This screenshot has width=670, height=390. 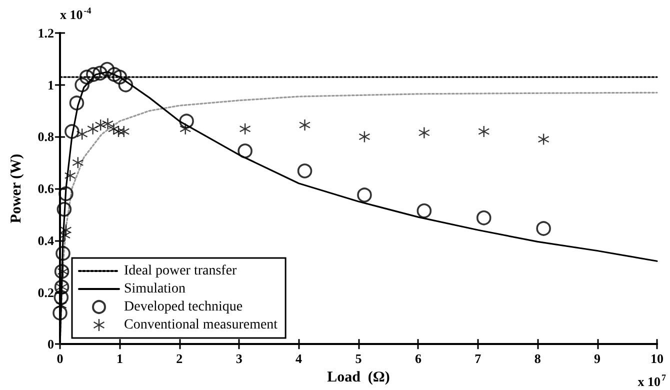 What do you see at coordinates (51, 344) in the screenshot?
I see `y-tick-label: 0` at bounding box center [51, 344].